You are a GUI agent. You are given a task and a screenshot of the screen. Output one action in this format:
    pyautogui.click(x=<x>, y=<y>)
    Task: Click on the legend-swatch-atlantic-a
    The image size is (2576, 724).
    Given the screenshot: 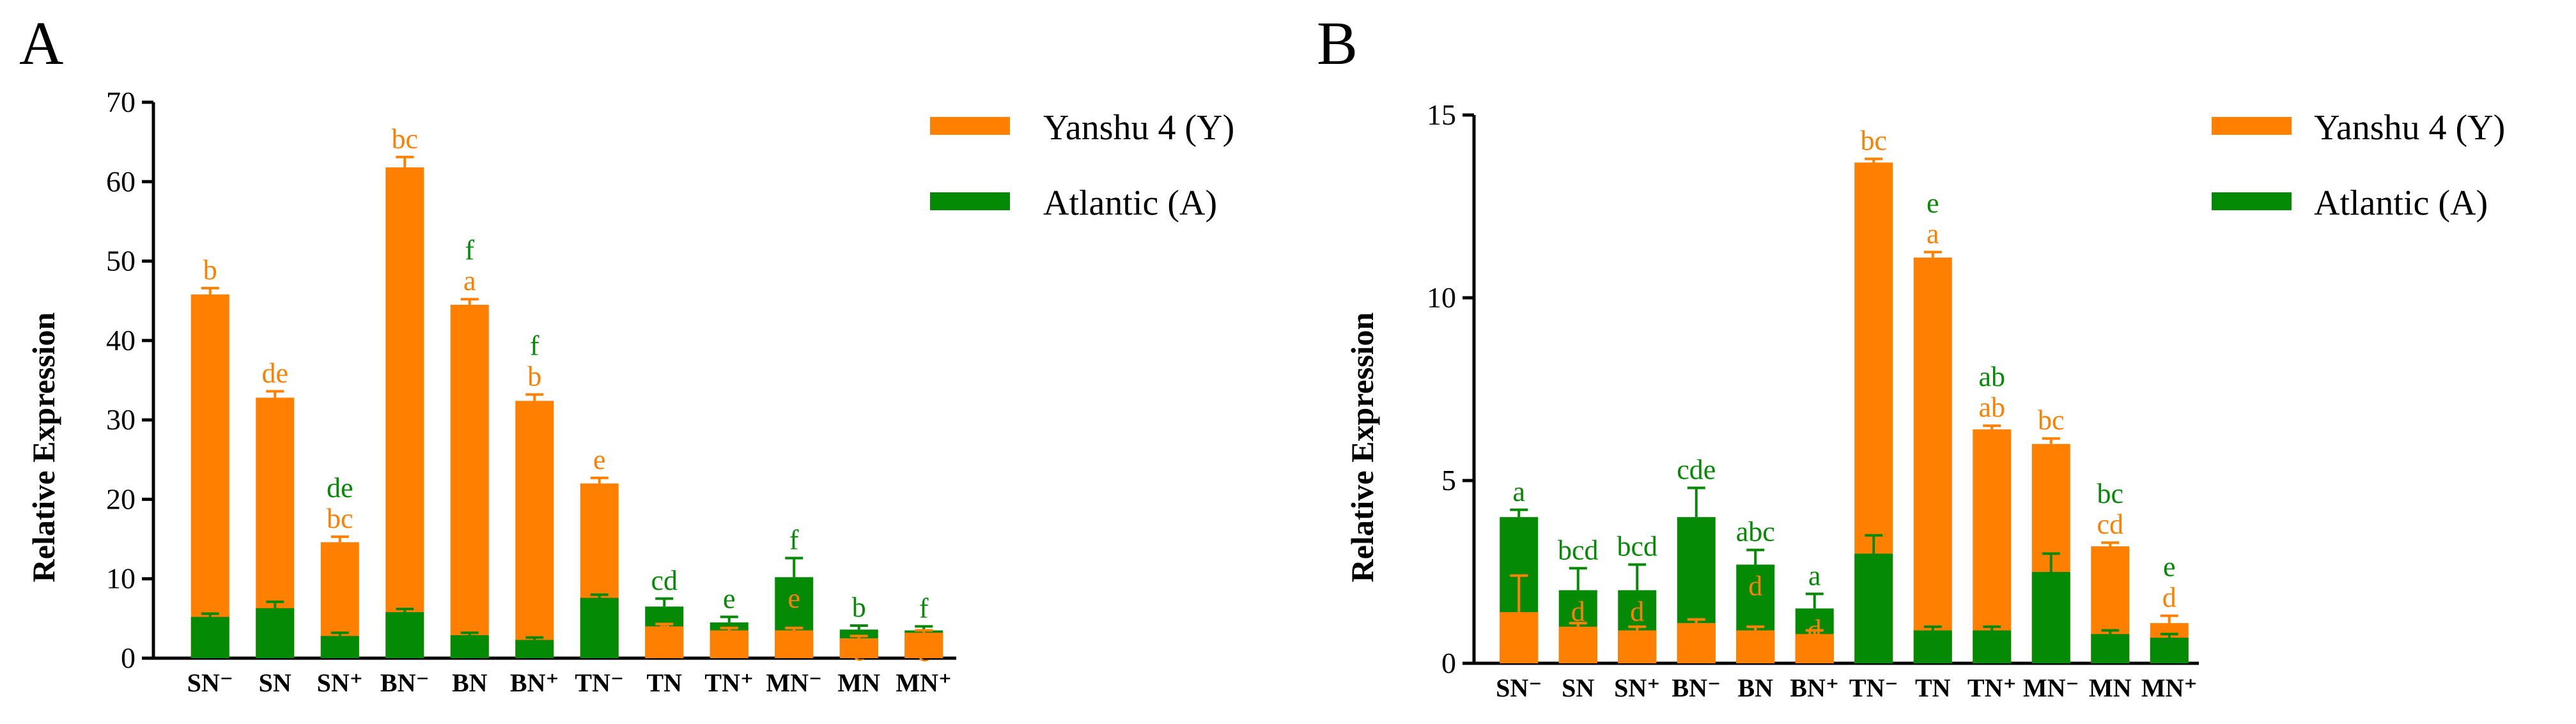 What is the action you would take?
    pyautogui.click(x=970, y=201)
    